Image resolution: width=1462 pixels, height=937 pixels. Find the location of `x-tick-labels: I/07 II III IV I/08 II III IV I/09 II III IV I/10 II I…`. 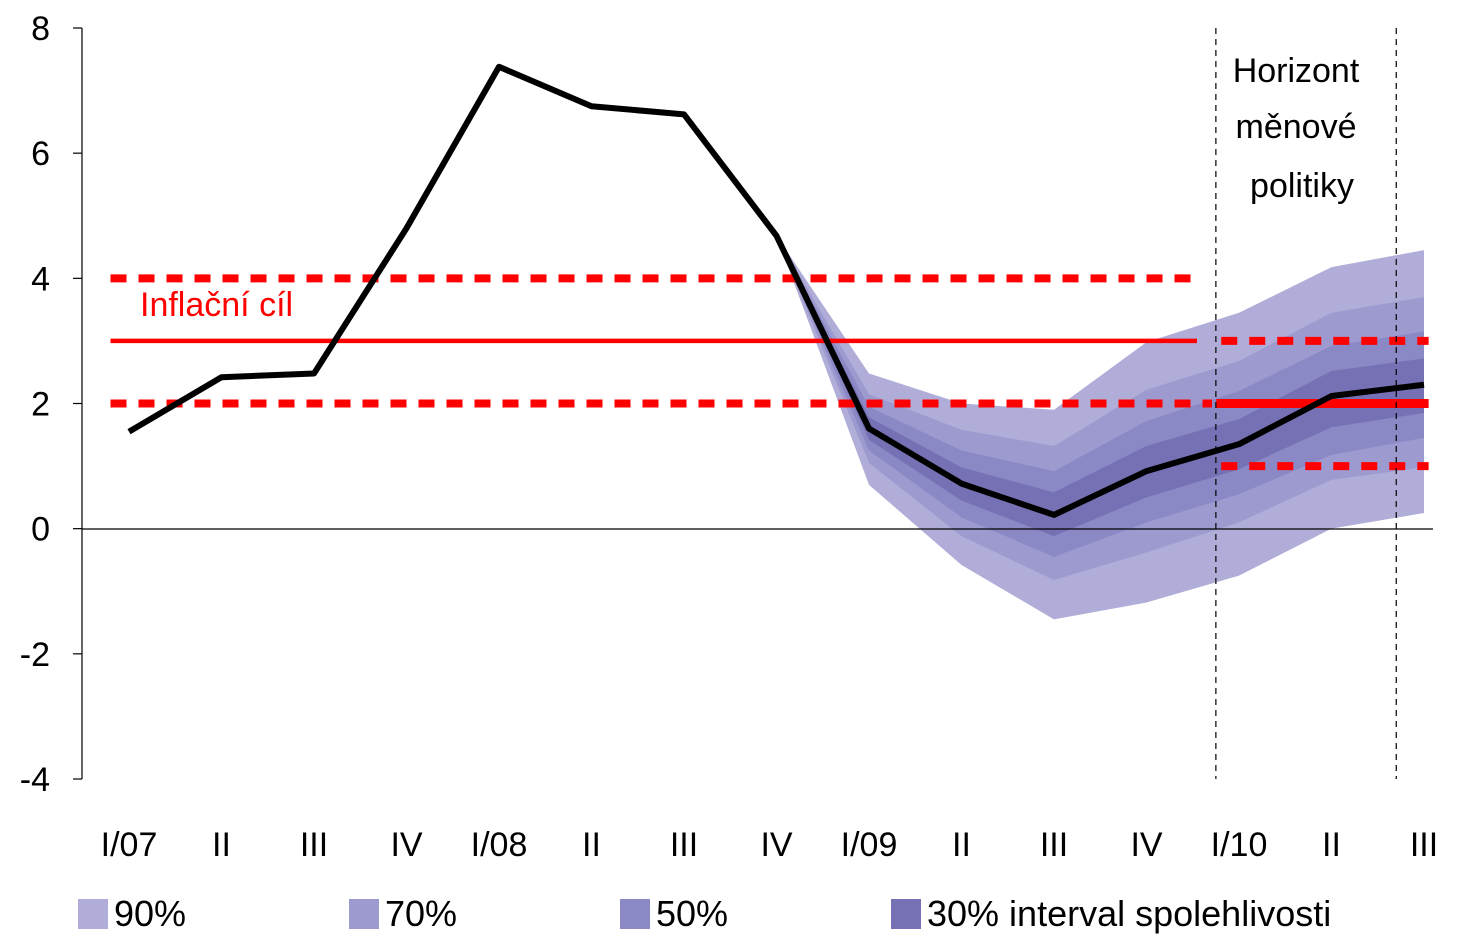

x-tick-labels: I/07 II III IV I/08 II III IV I/09 II III IV I/10 II I… is located at coordinates (770, 845).